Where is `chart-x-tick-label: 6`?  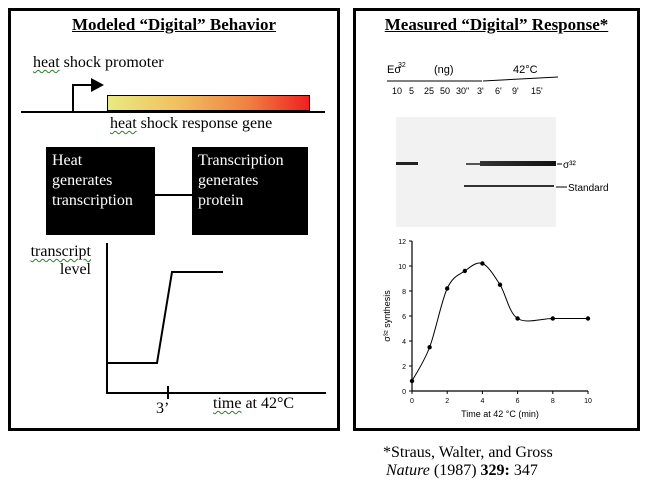
chart-x-tick-label: 6 is located at coordinates (518, 401).